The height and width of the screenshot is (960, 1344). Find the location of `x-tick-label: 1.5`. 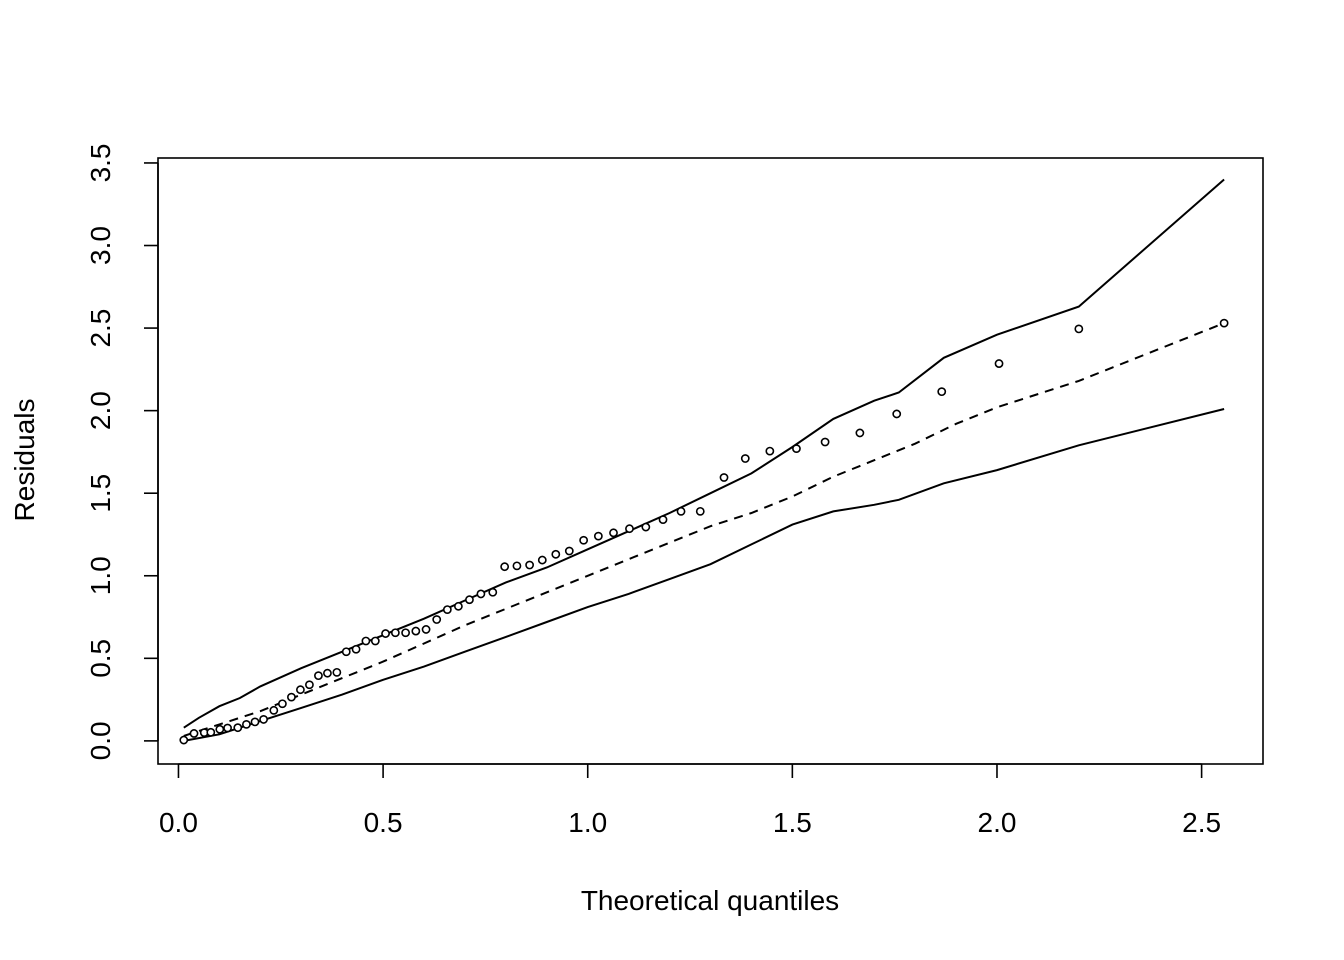

x-tick-label: 1.5 is located at coordinates (792, 822).